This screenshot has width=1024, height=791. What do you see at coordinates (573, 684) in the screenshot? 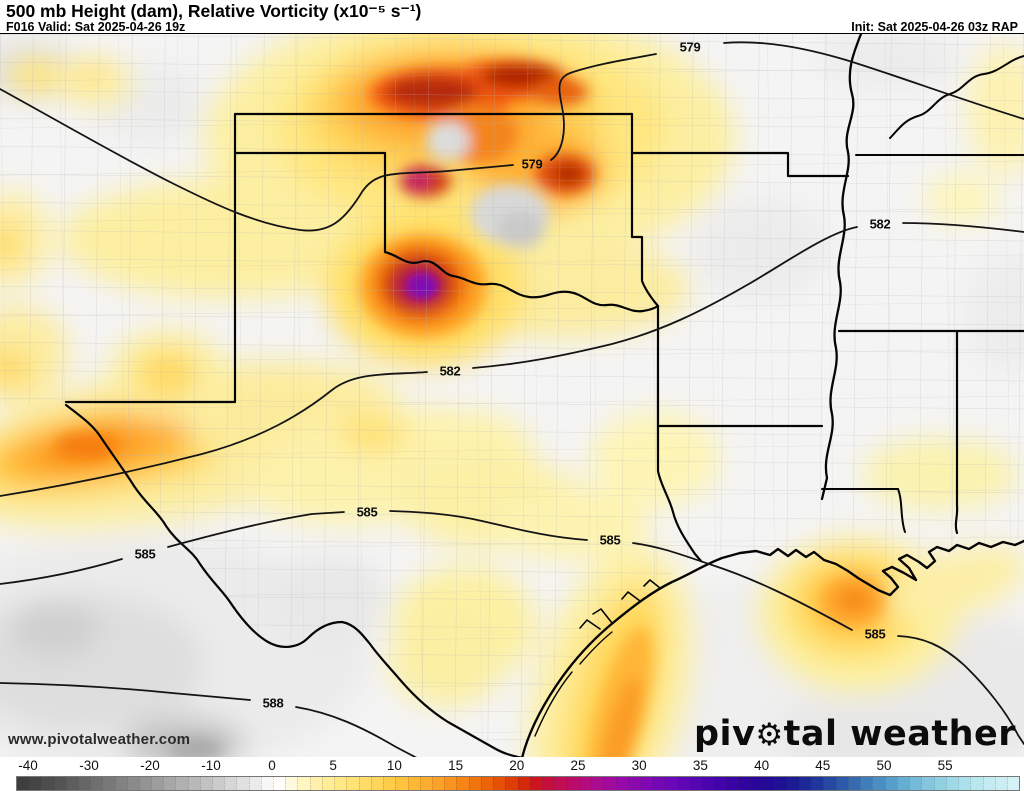
I see `barrier-islands` at bounding box center [573, 684].